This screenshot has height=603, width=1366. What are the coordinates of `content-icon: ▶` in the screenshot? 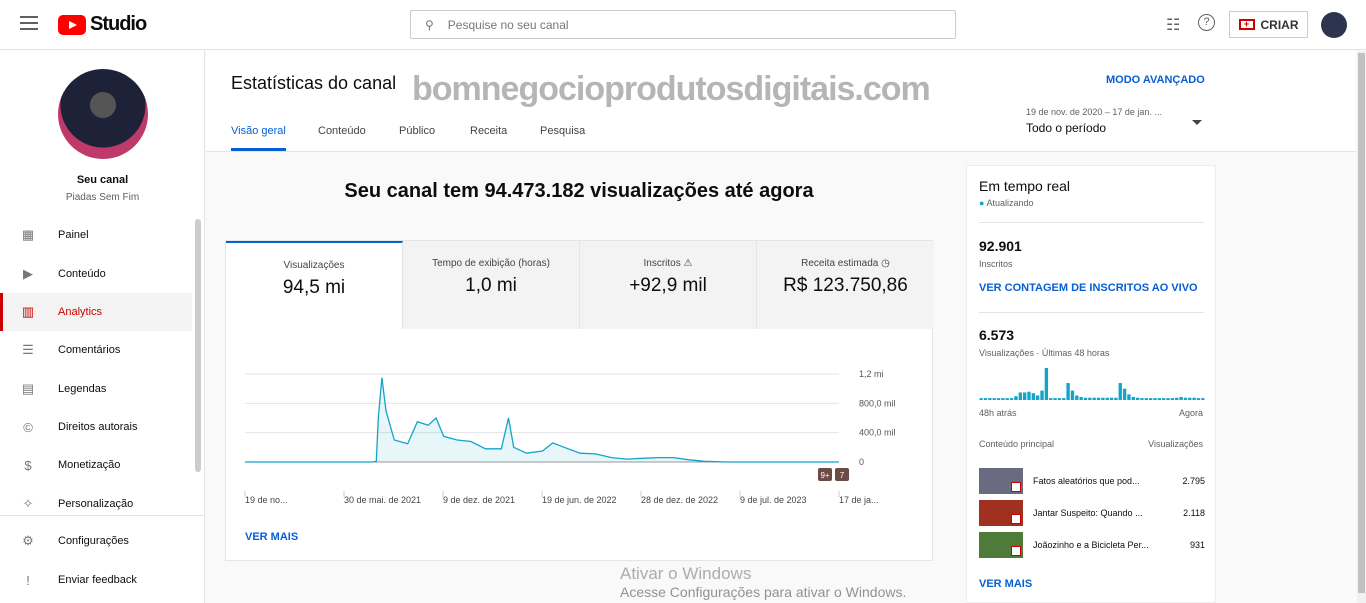 It's located at (28, 273).